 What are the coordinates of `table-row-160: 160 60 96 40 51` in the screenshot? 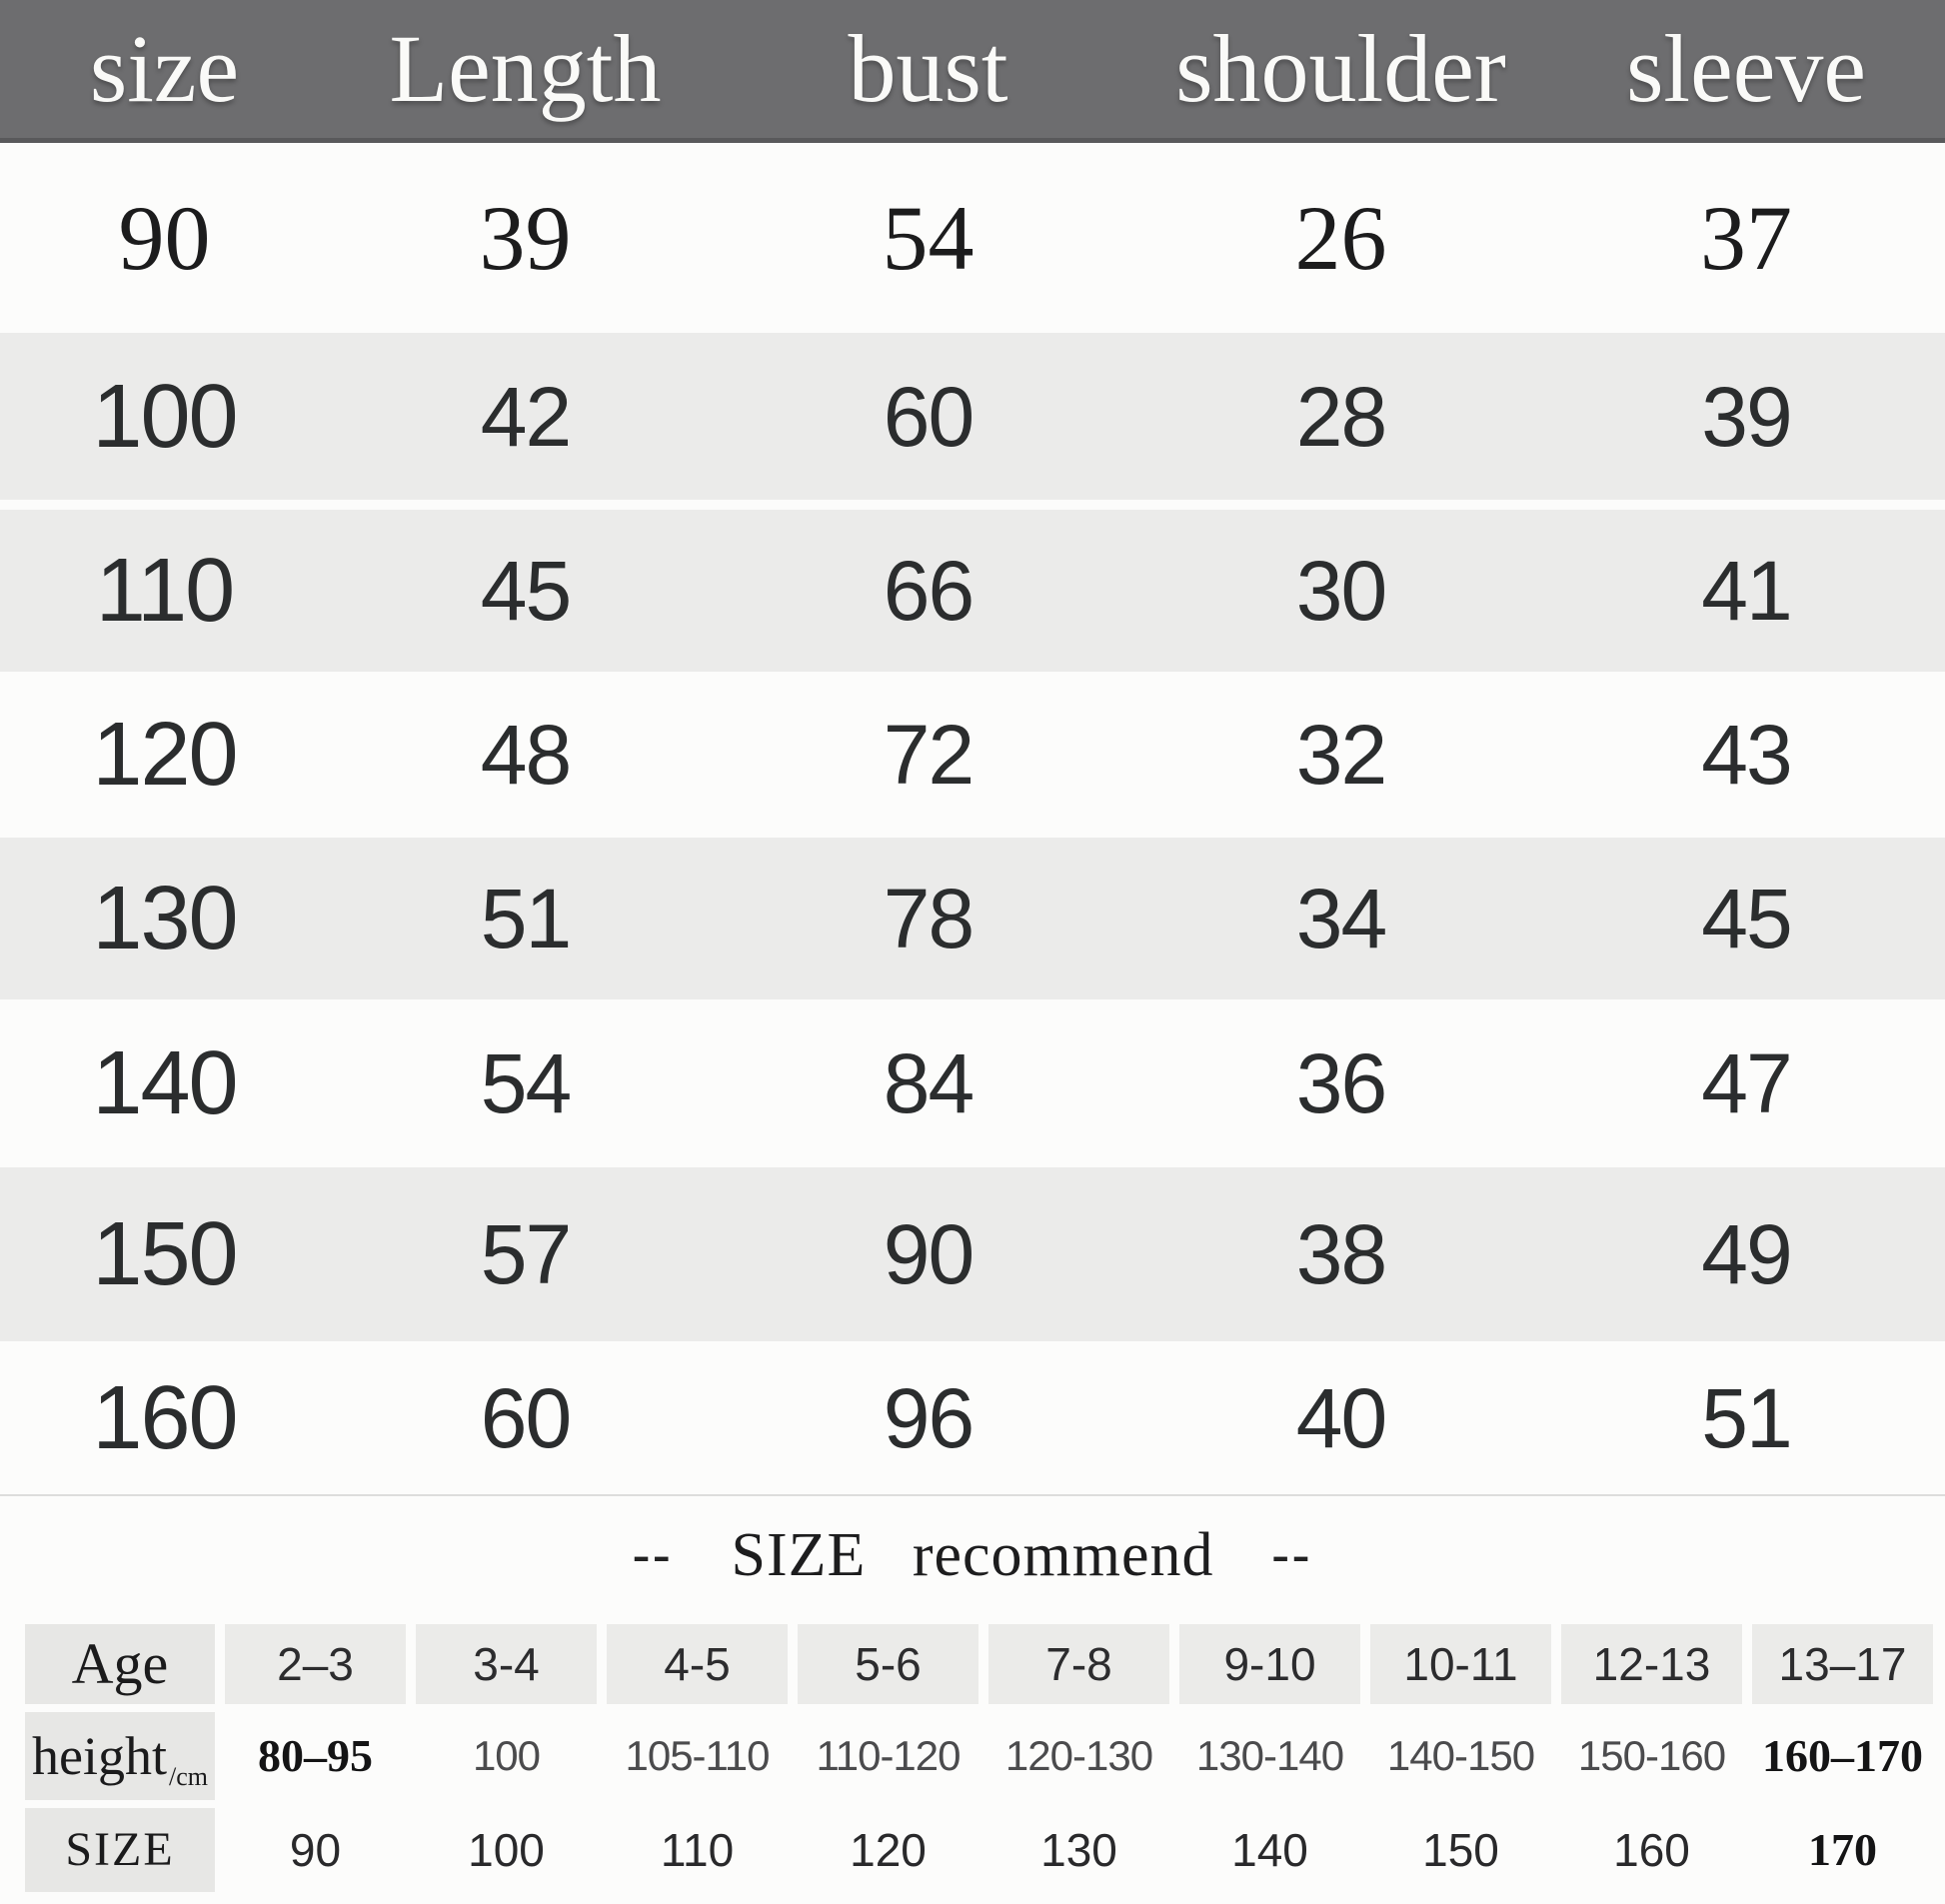 It's located at (972, 1417).